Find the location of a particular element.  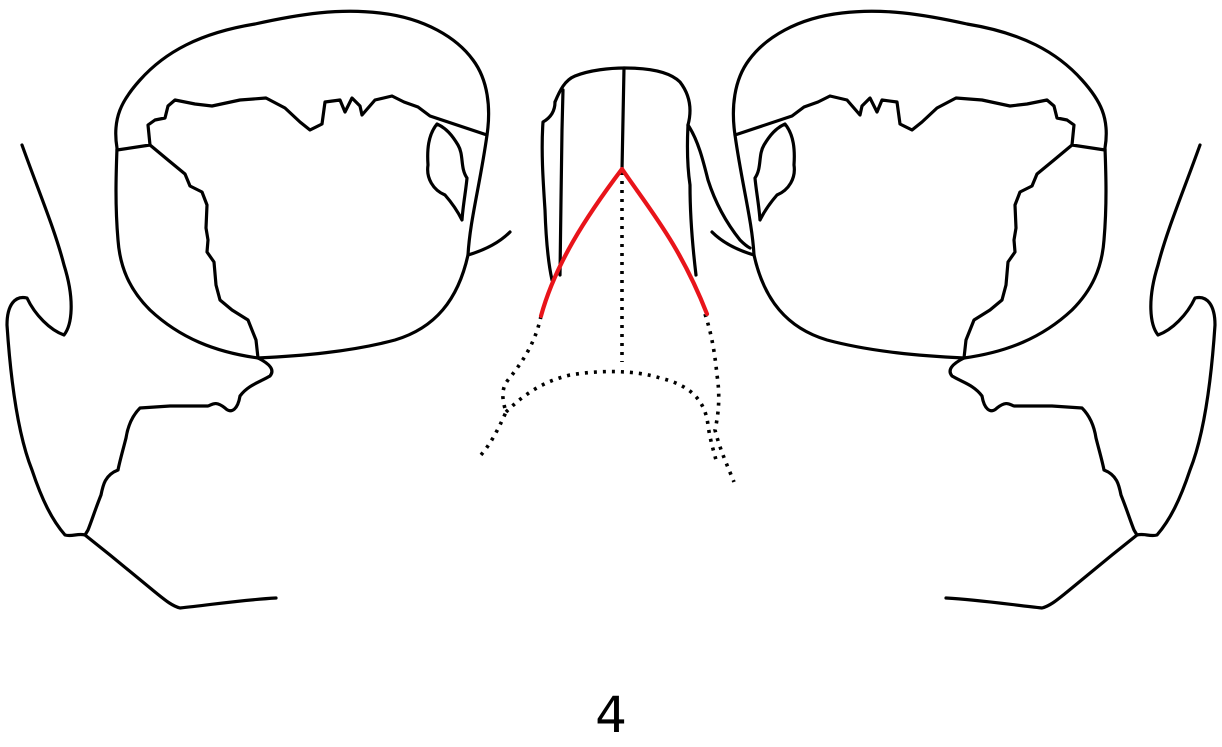

dotted-arch is located at coordinates (611, 415).